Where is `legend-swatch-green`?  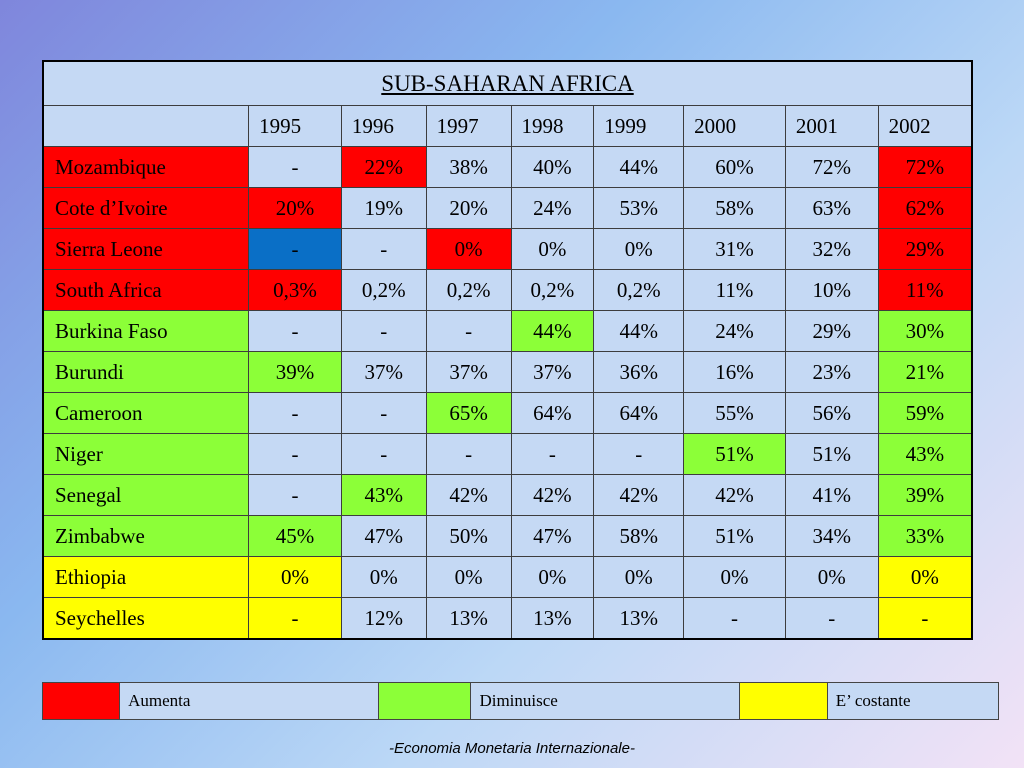 legend-swatch-green is located at coordinates (425, 701).